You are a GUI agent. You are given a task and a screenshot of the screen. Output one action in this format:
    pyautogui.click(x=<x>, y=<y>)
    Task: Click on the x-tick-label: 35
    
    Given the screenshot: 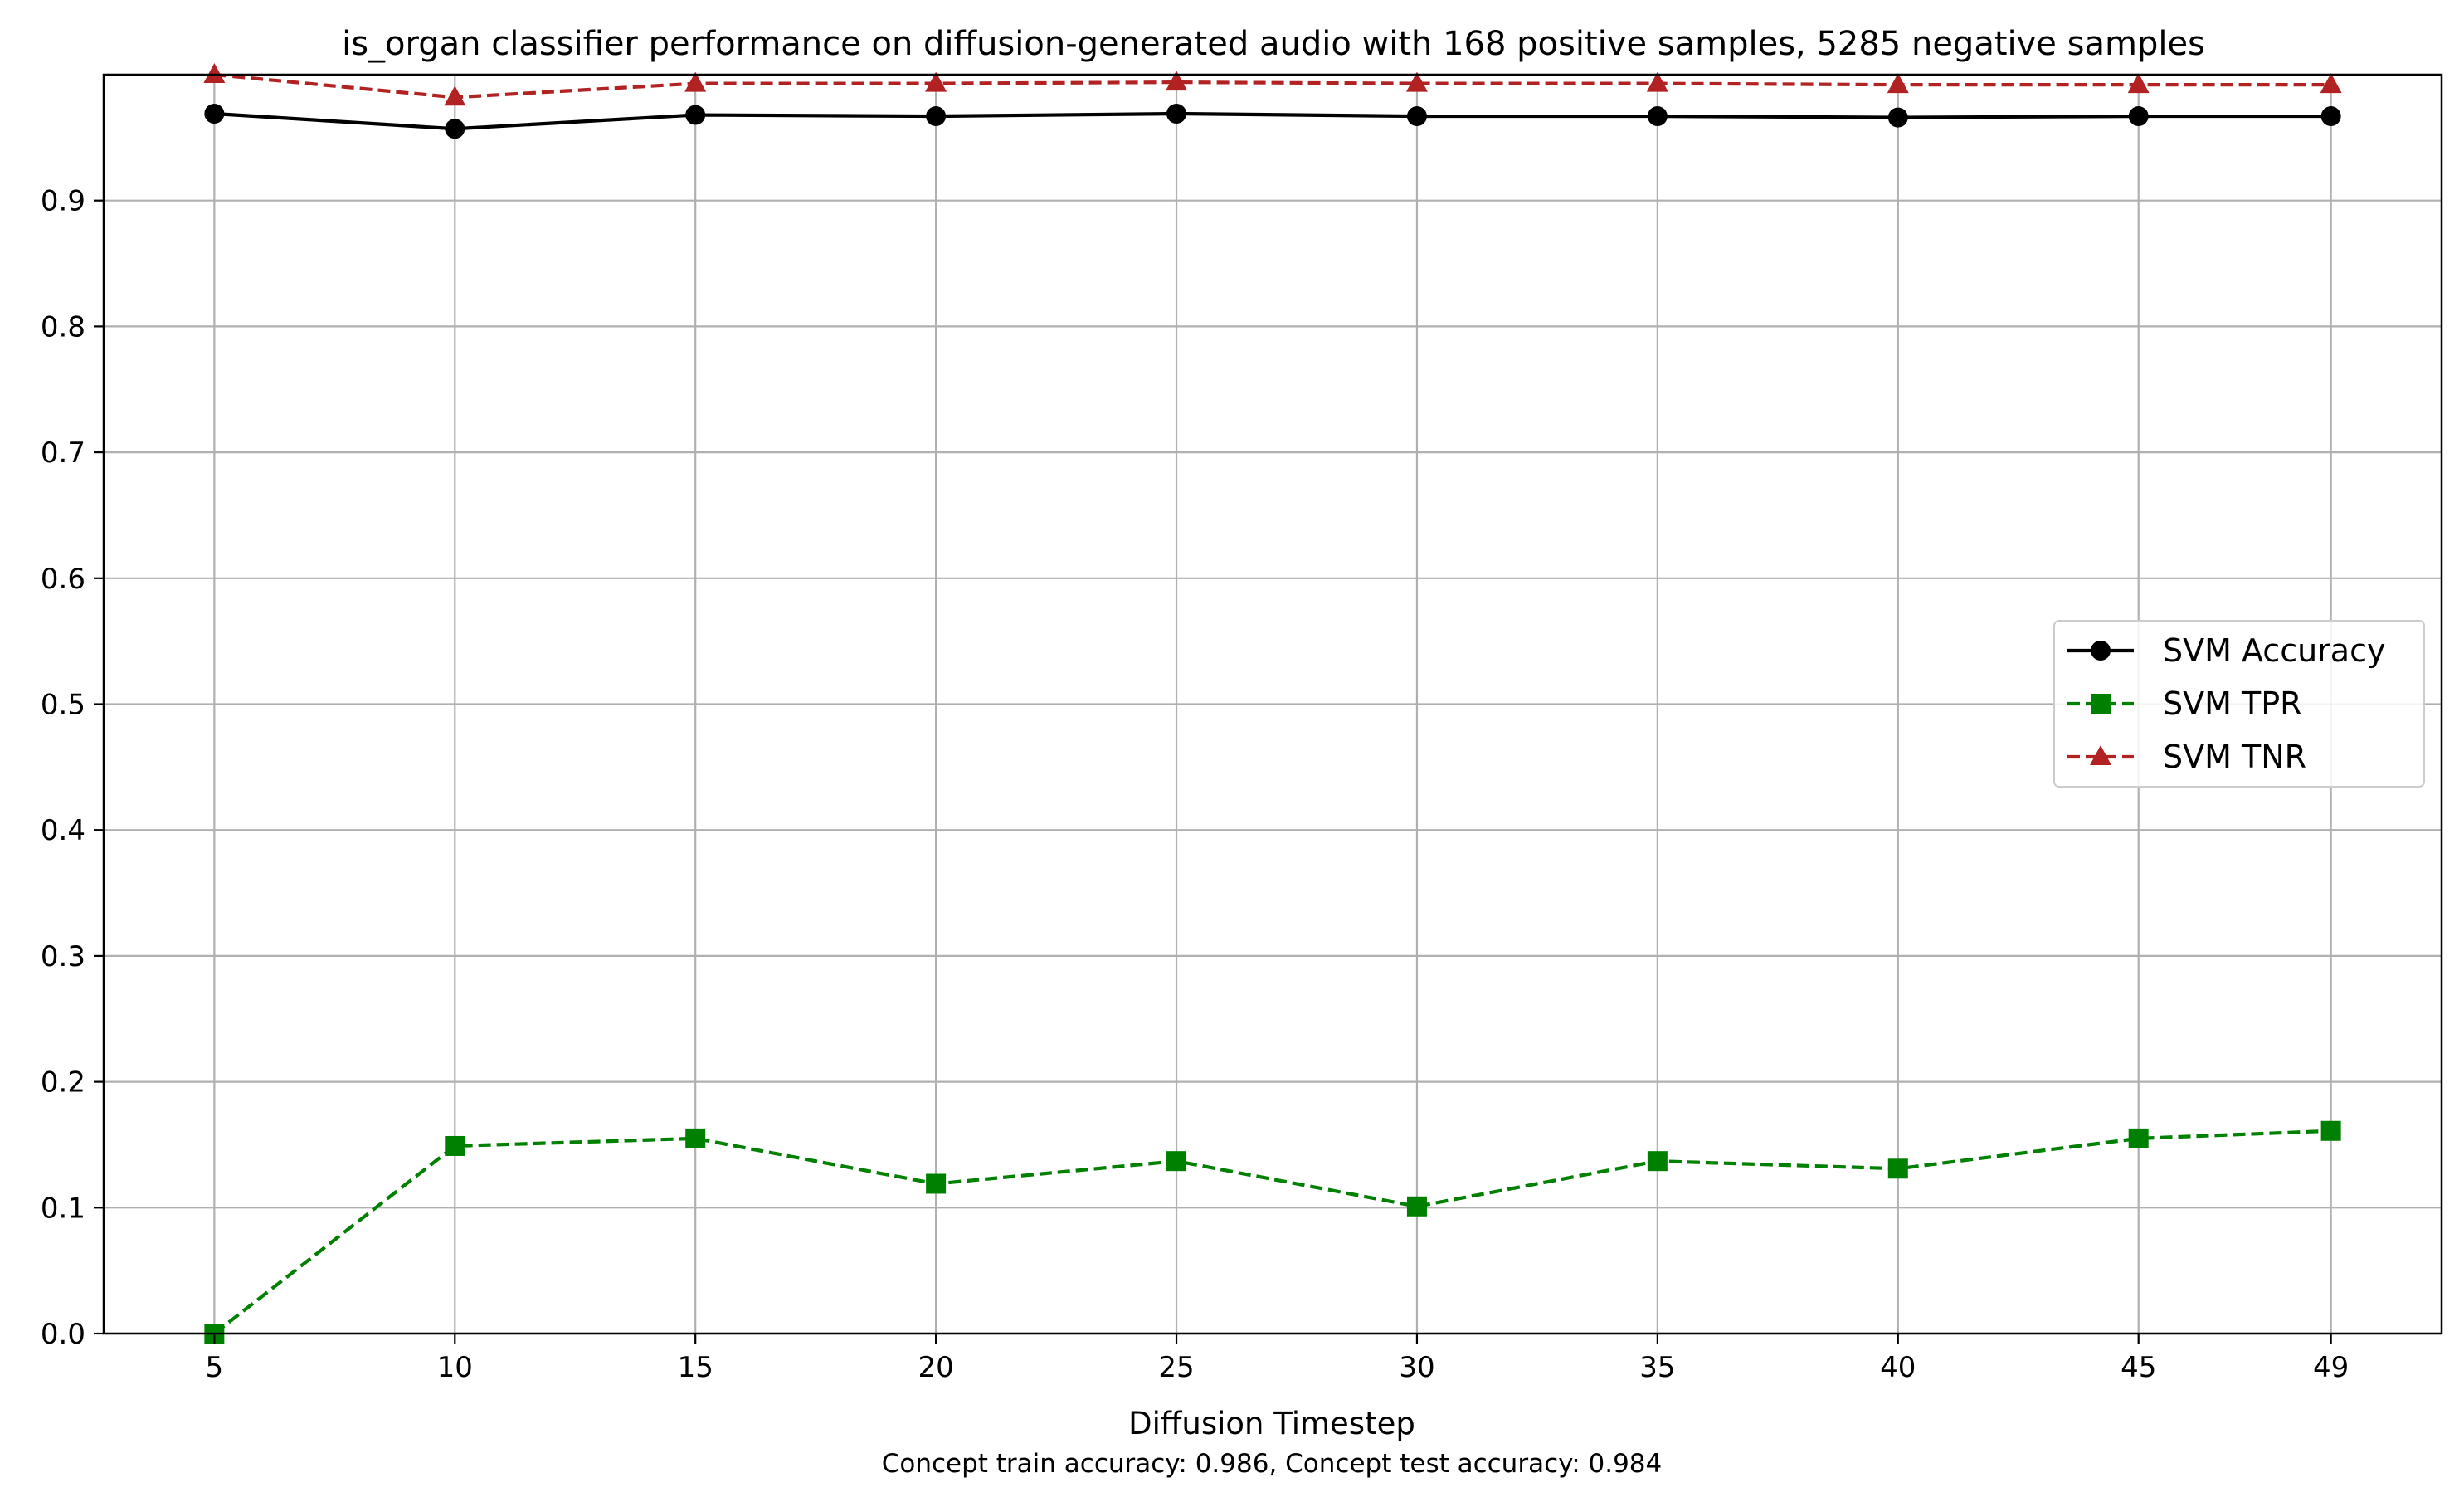 What is the action you would take?
    pyautogui.click(x=1657, y=1367)
    